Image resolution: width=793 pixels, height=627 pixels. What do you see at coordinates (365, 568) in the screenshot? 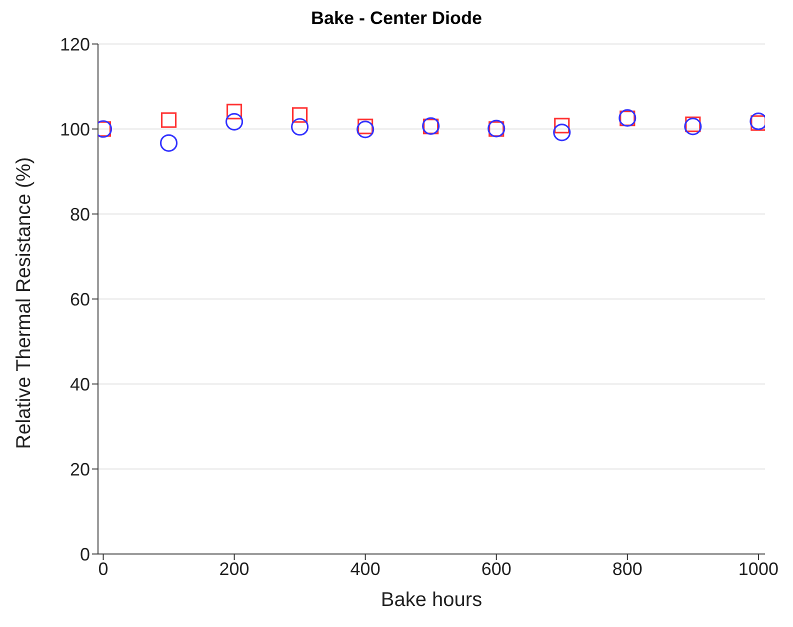
I see `x-tick-label: 400` at bounding box center [365, 568].